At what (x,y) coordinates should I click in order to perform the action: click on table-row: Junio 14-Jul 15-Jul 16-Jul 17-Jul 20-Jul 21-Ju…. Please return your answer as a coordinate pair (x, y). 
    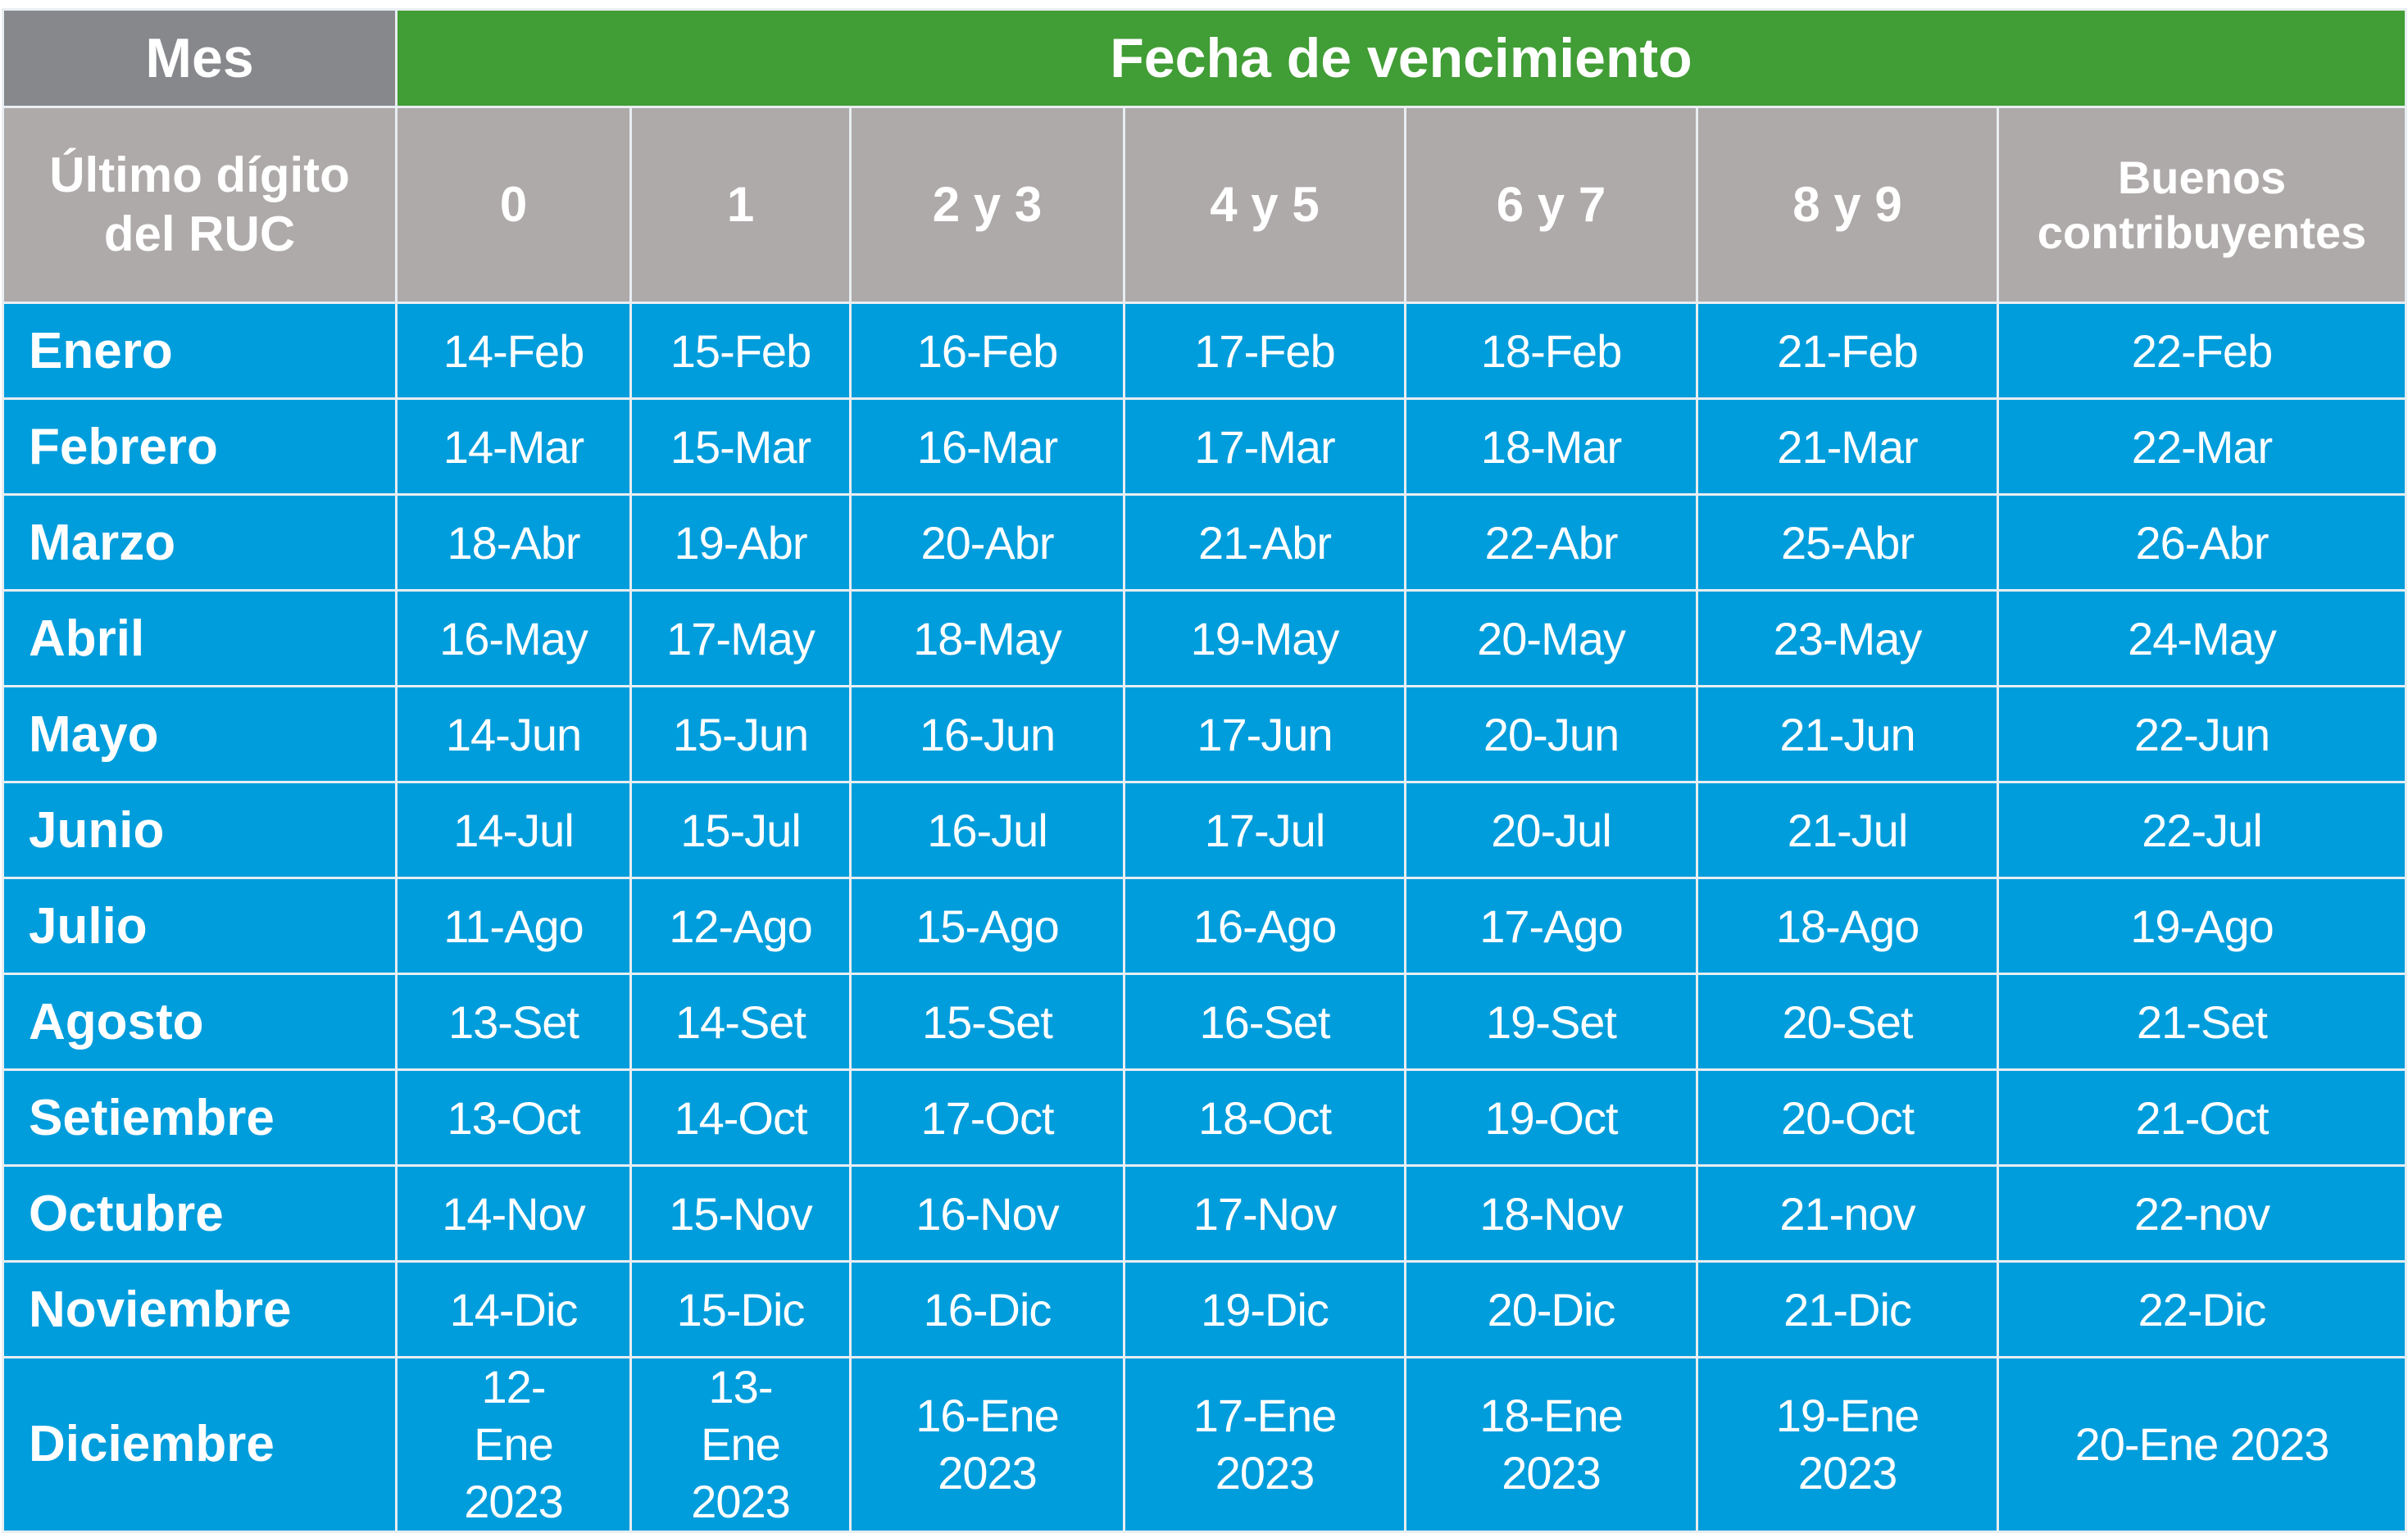
    Looking at the image, I should click on (1204, 830).